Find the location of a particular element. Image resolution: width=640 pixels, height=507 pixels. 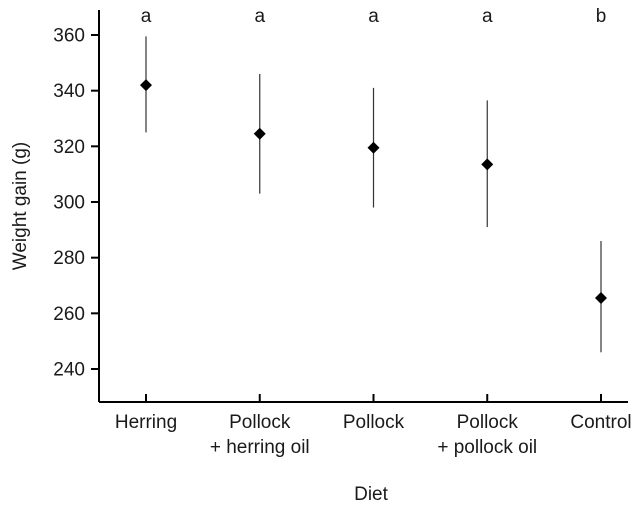

x-tick-label: Pollock + herring oil is located at coordinates (260, 435).